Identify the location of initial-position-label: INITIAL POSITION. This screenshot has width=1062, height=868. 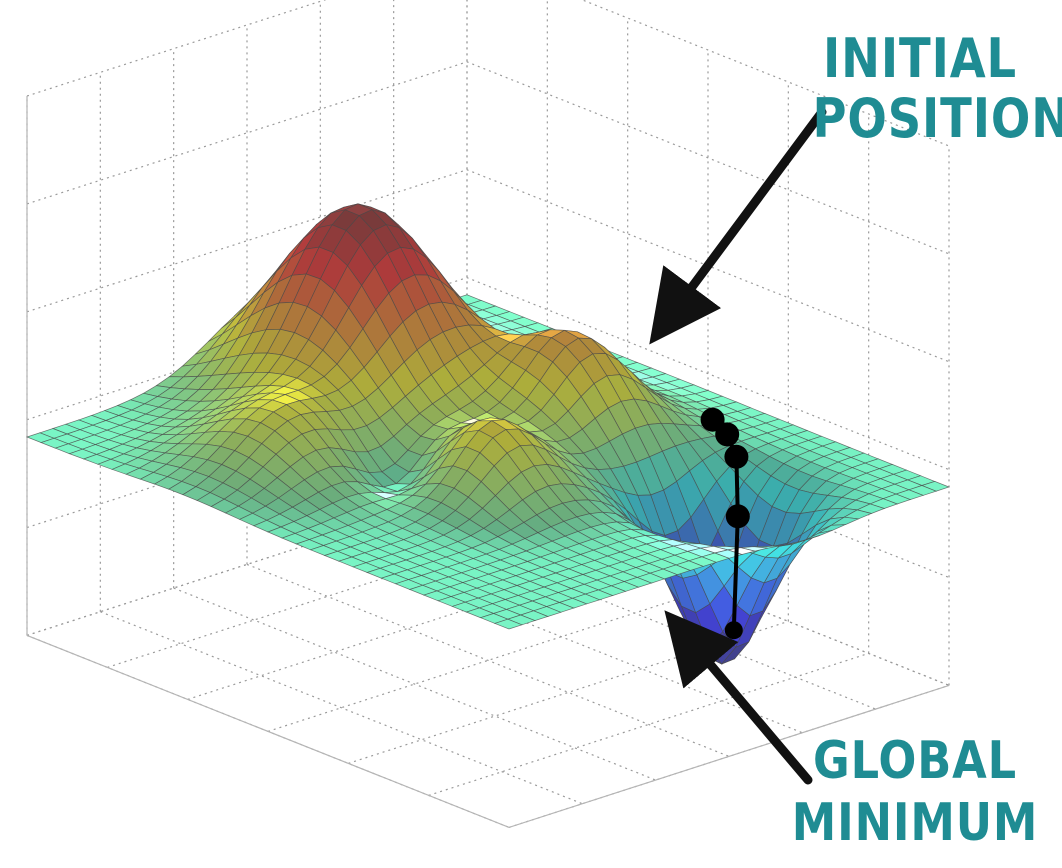
(937, 88).